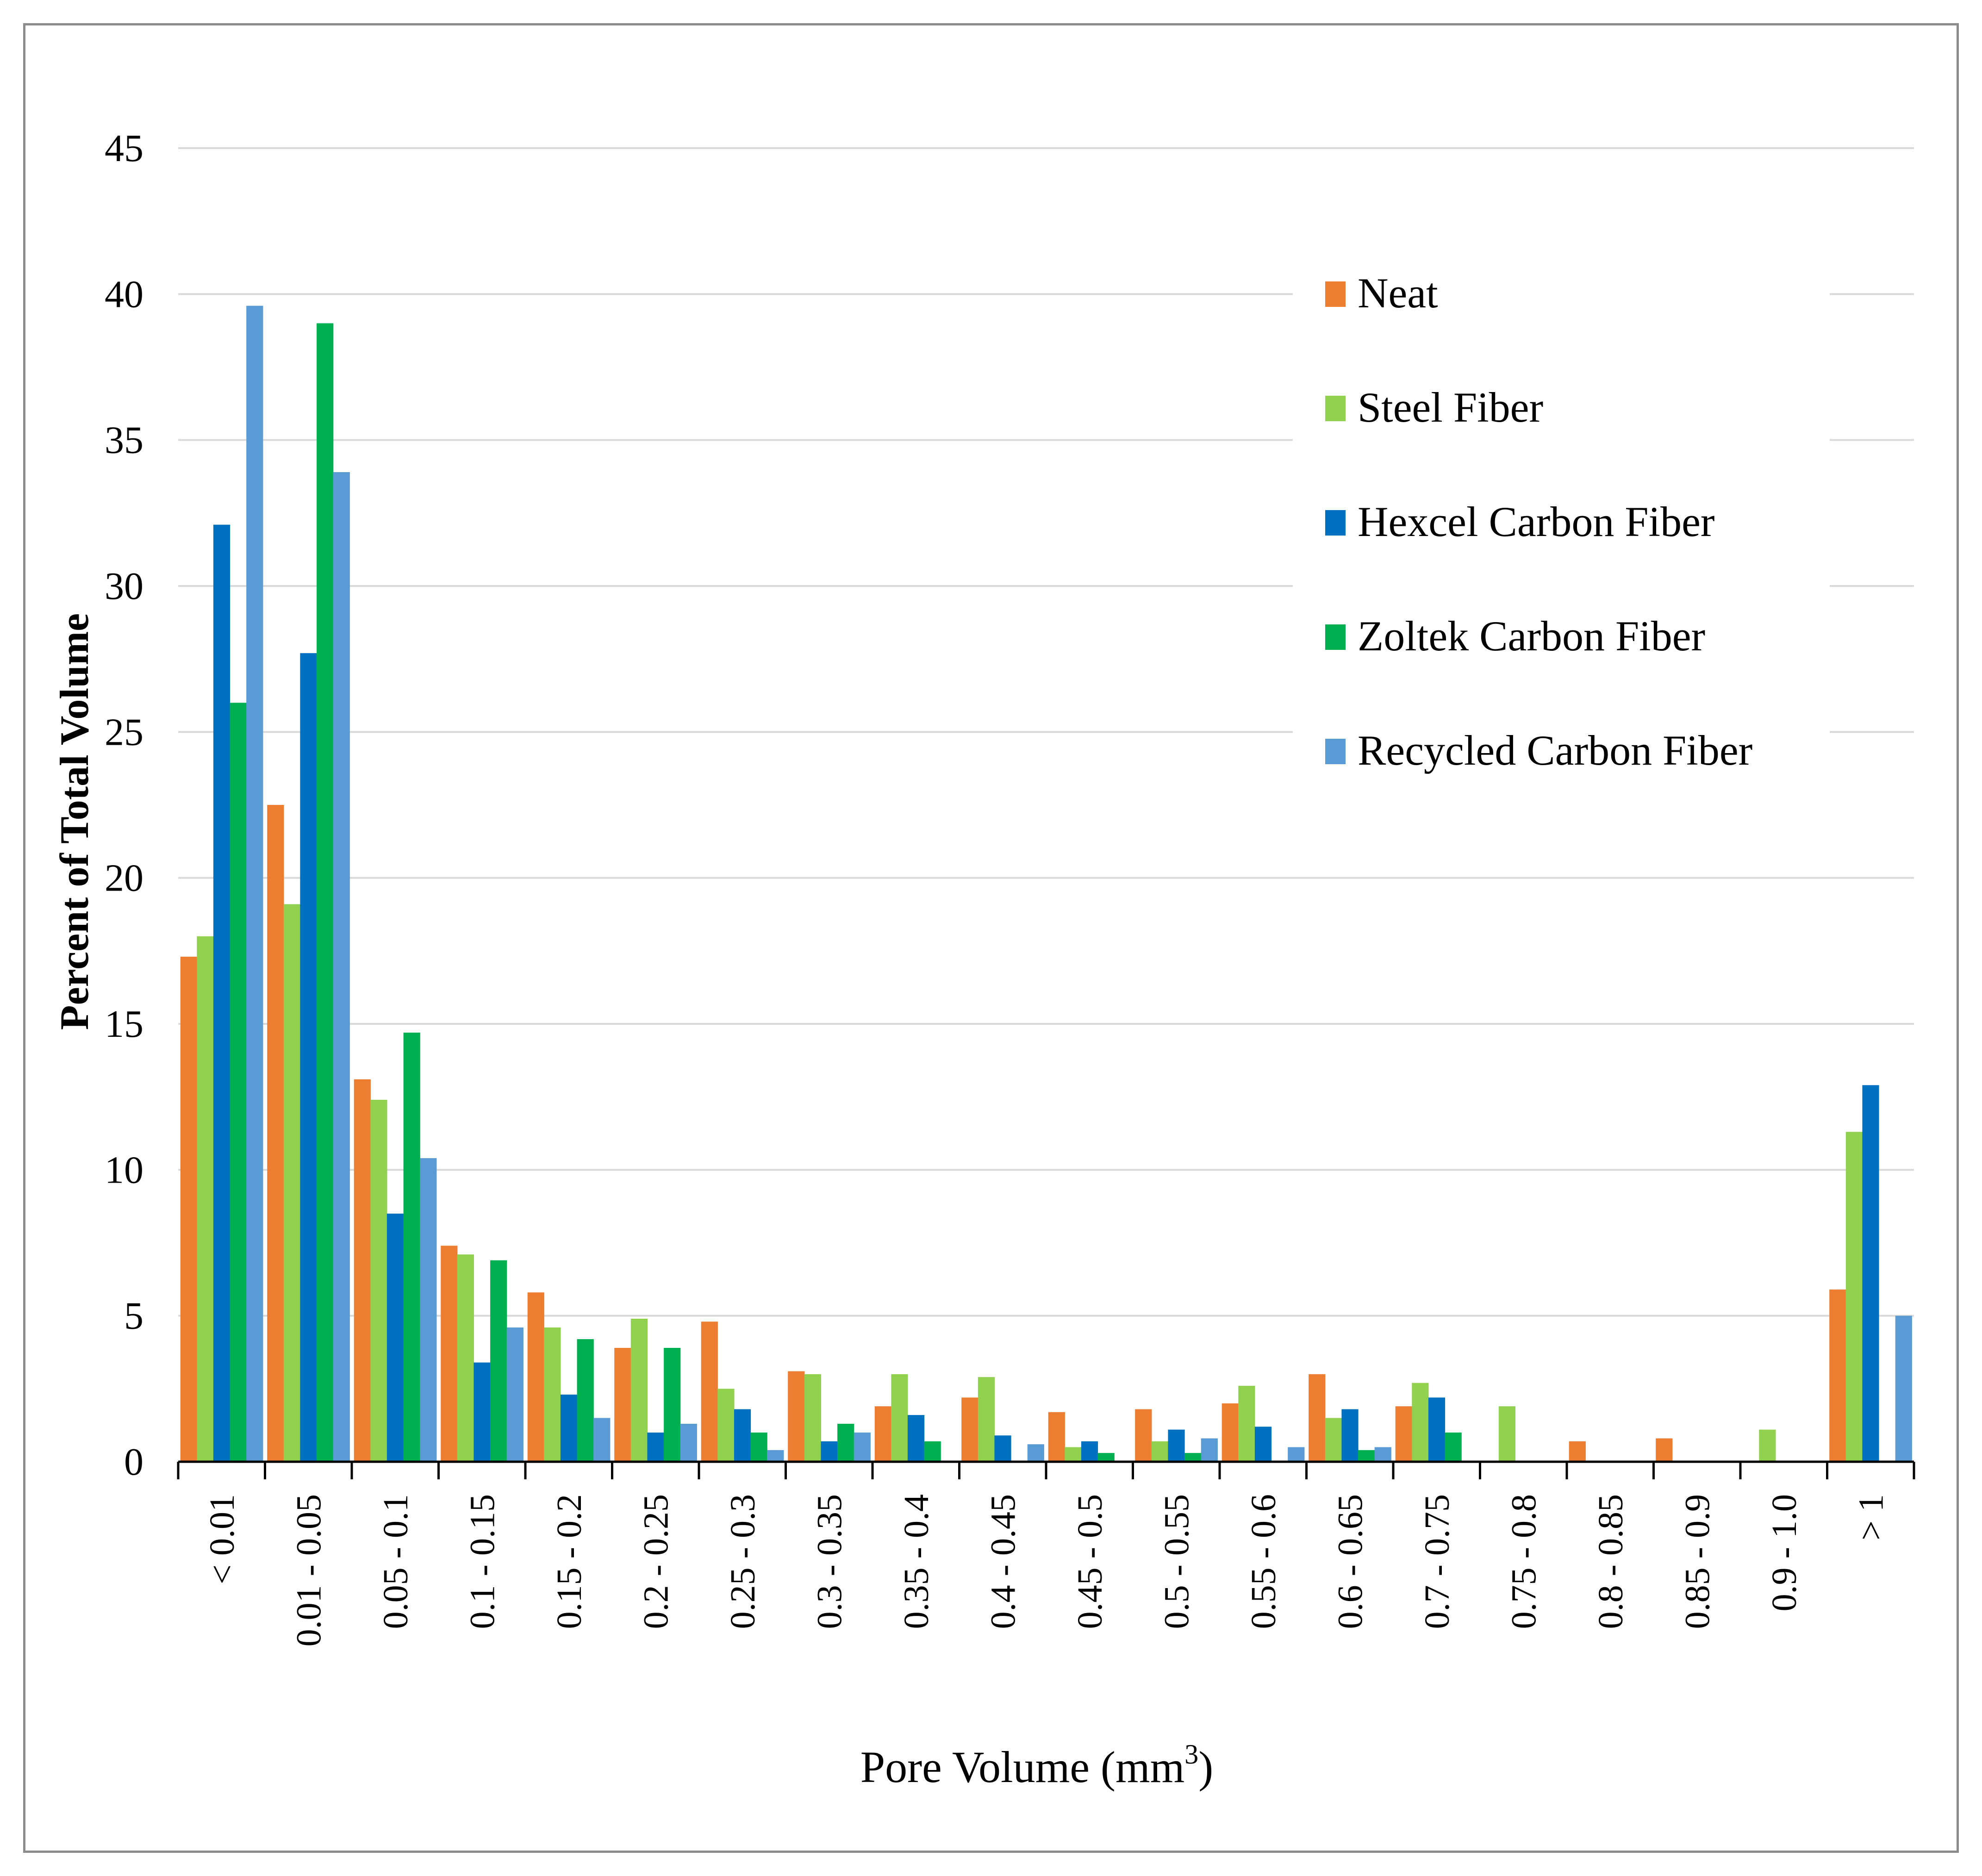  I want to click on x-tick-label: 0.6 - 0.65, so click(1351, 1562).